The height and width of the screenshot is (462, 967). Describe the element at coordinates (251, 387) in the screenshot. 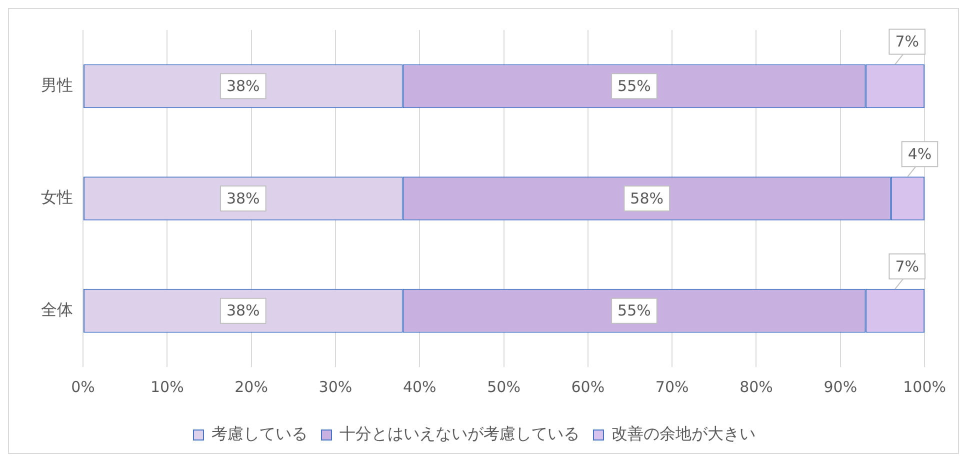

I see `x-tick-label: 20%` at that location.